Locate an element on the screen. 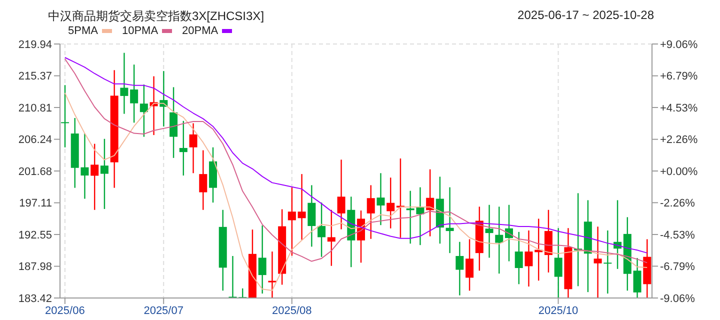 The width and height of the screenshot is (720, 320). legend-label: 10PMA is located at coordinates (140, 31).